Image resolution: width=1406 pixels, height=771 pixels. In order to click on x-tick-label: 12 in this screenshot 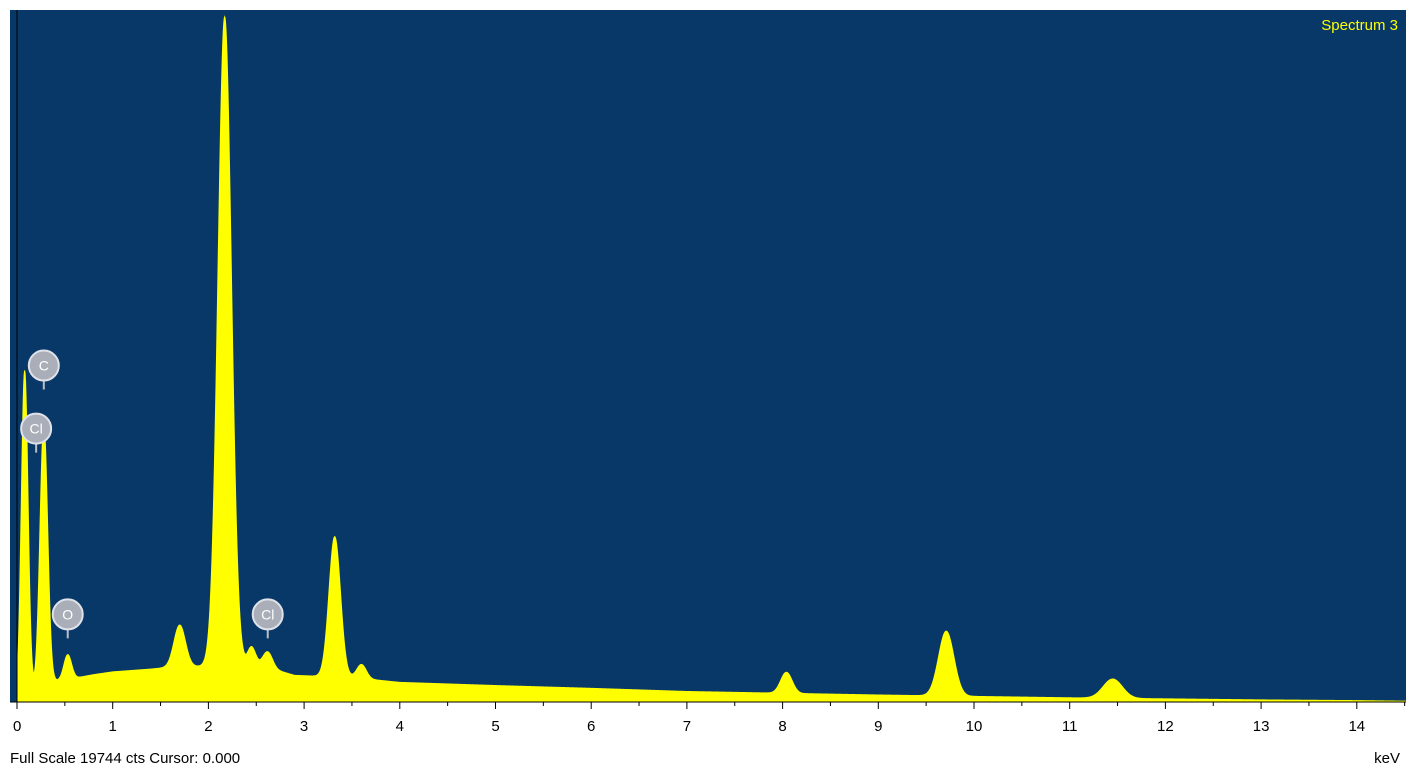, I will do `click(1165, 726)`.